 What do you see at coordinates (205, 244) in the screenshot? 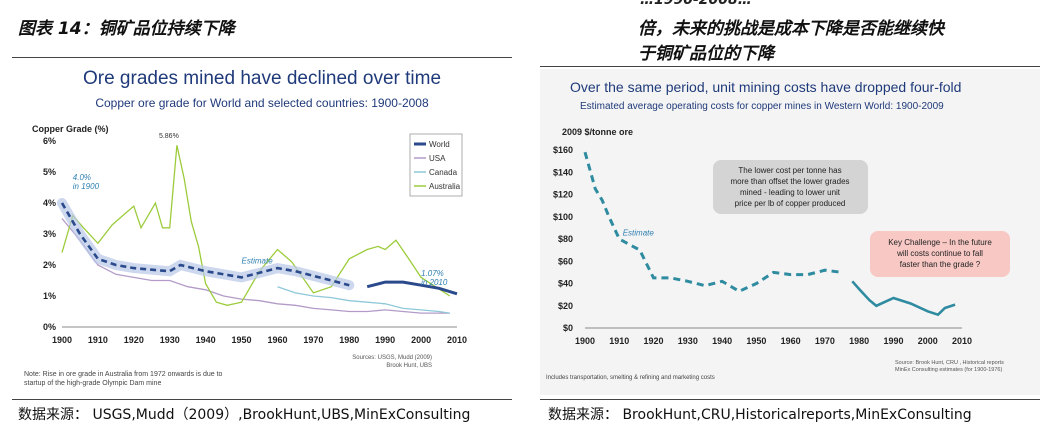
I see `left-series-world-estimate` at bounding box center [205, 244].